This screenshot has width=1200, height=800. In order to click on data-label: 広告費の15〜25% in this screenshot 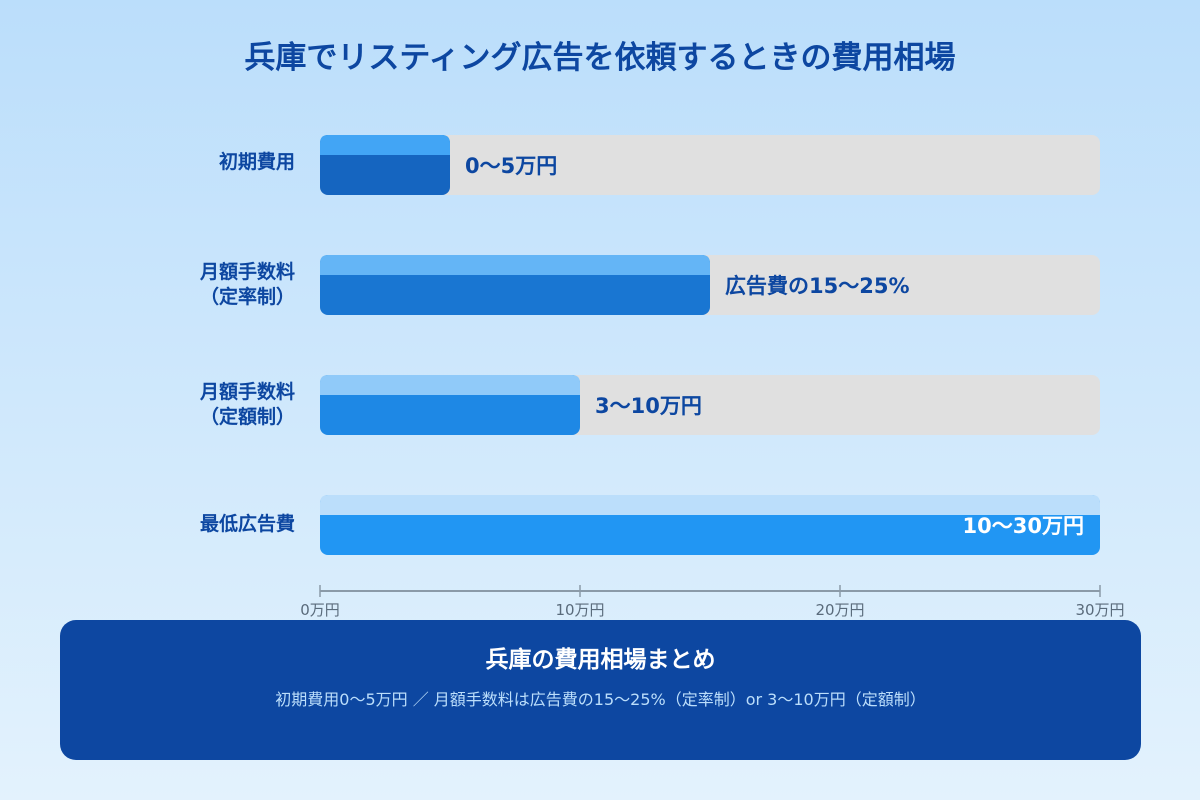, I will do `click(817, 286)`.